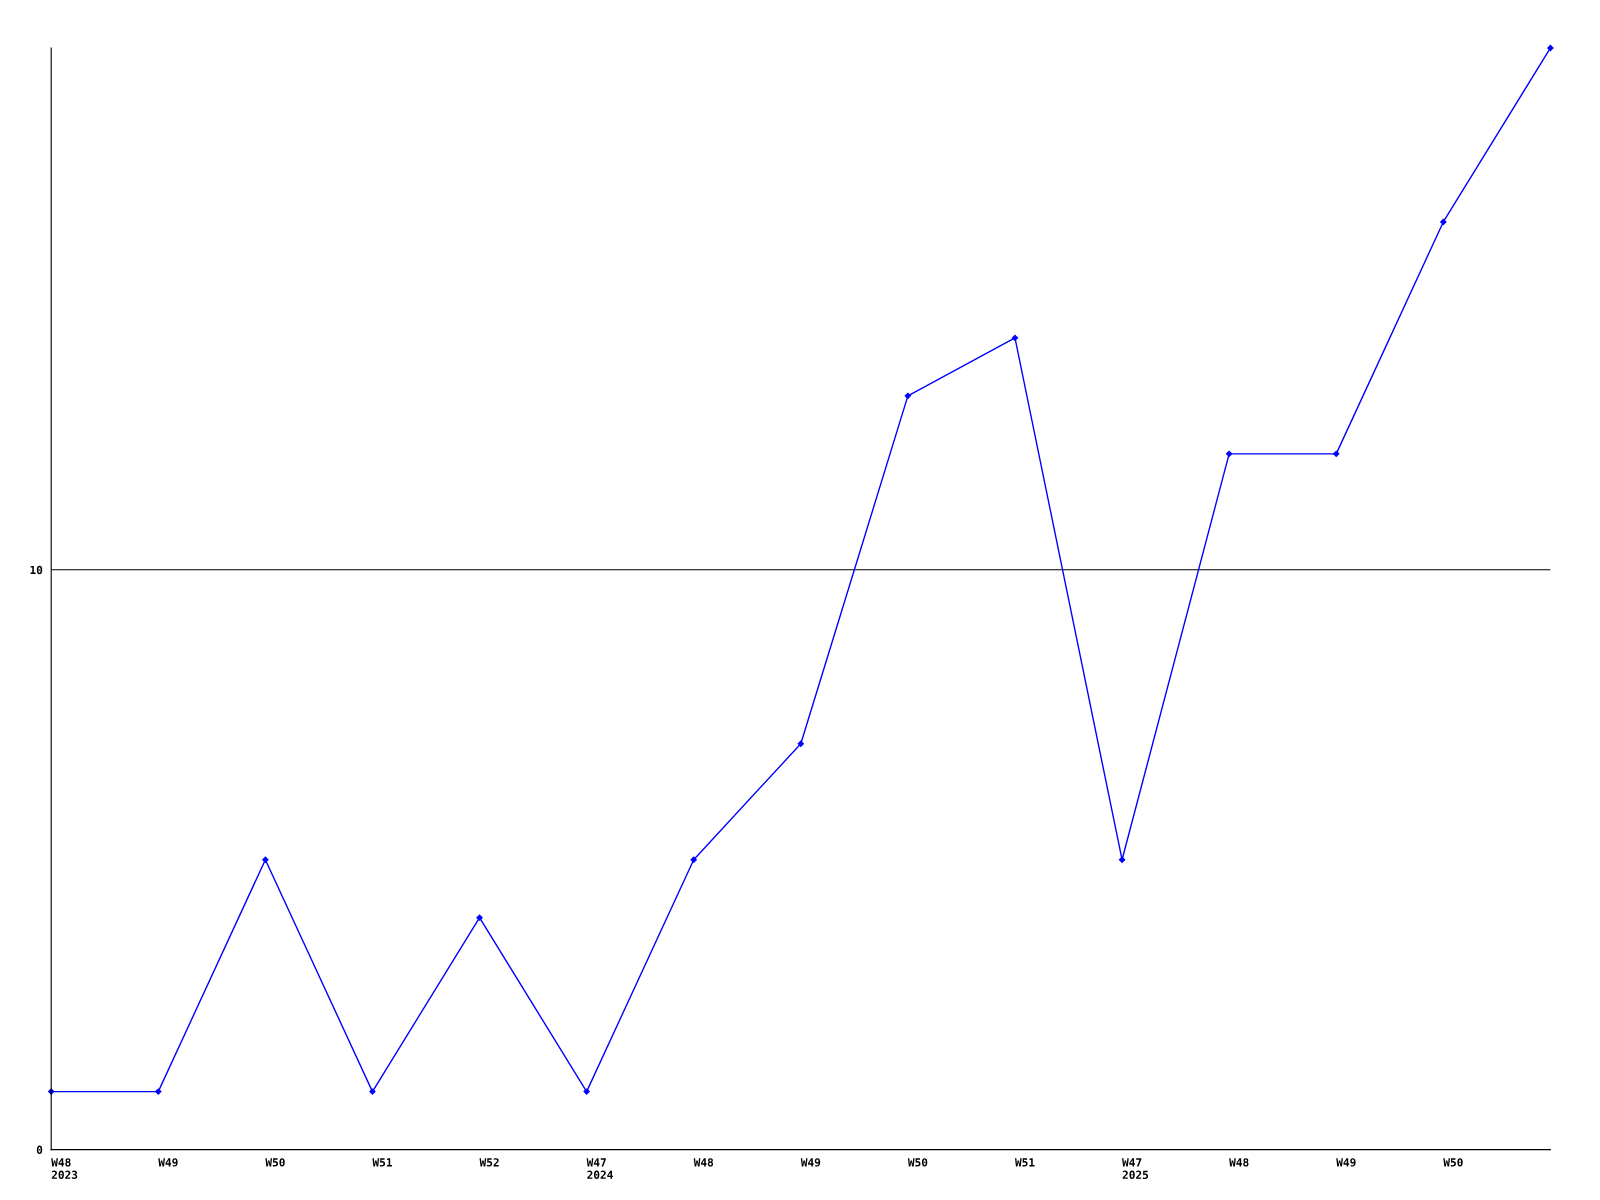 This screenshot has width=1600, height=1200. What do you see at coordinates (1135, 1168) in the screenshot?
I see `x-tick-label: W47 2025` at bounding box center [1135, 1168].